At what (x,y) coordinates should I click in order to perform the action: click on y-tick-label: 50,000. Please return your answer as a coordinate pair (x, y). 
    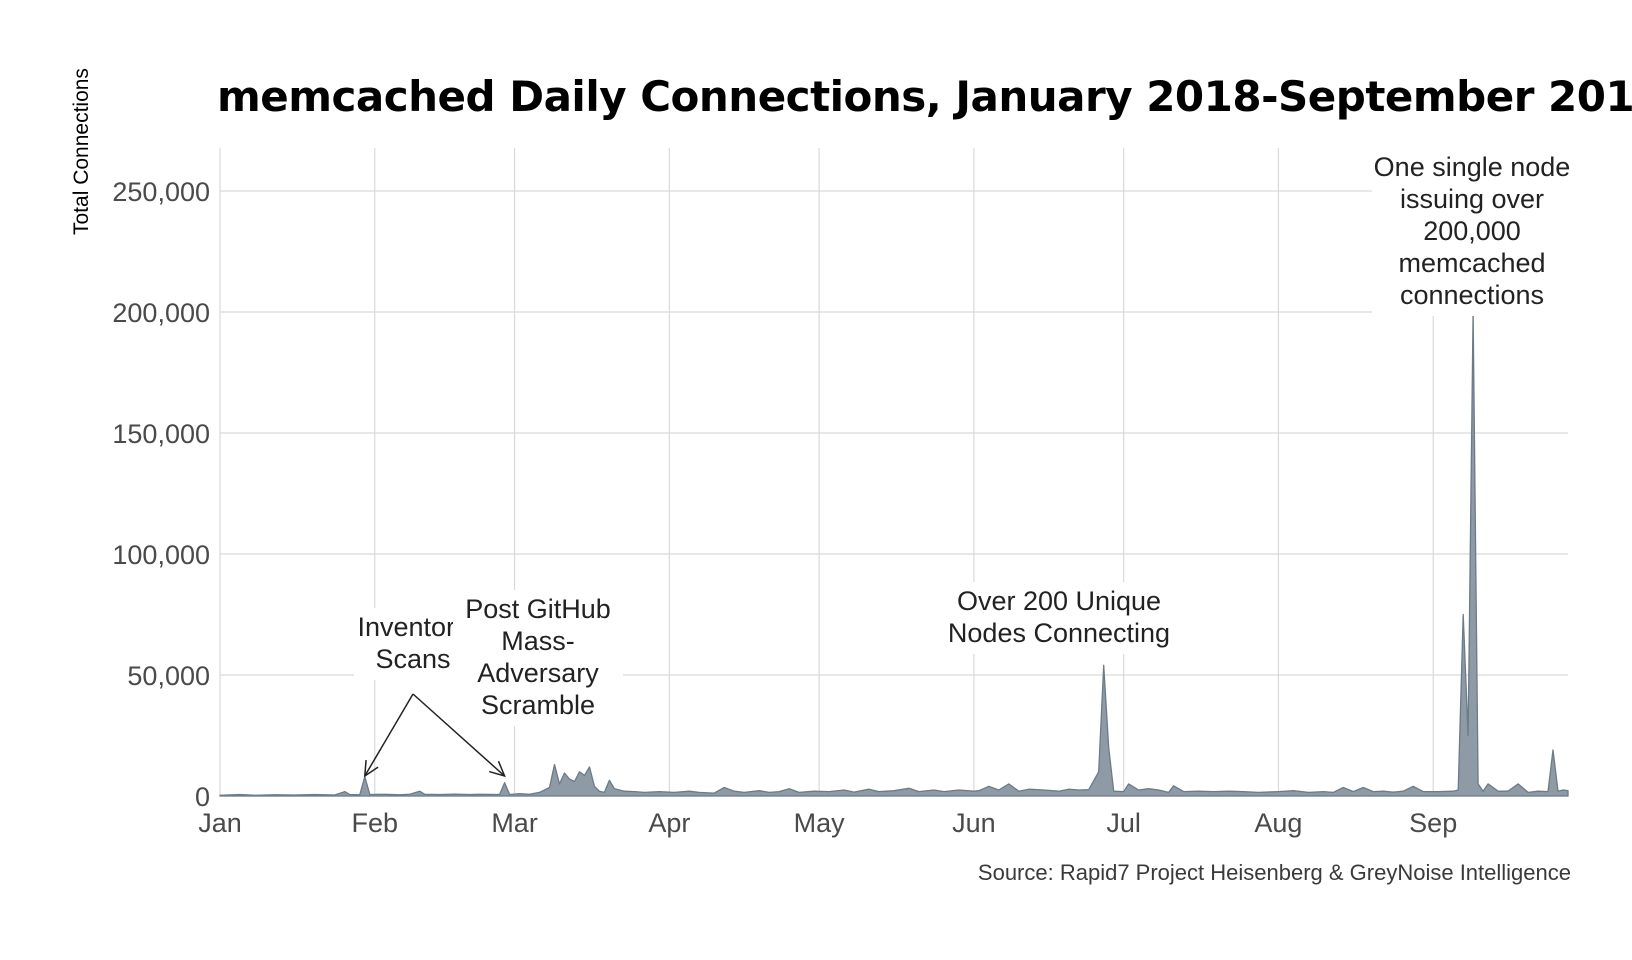
    Looking at the image, I should click on (168, 676).